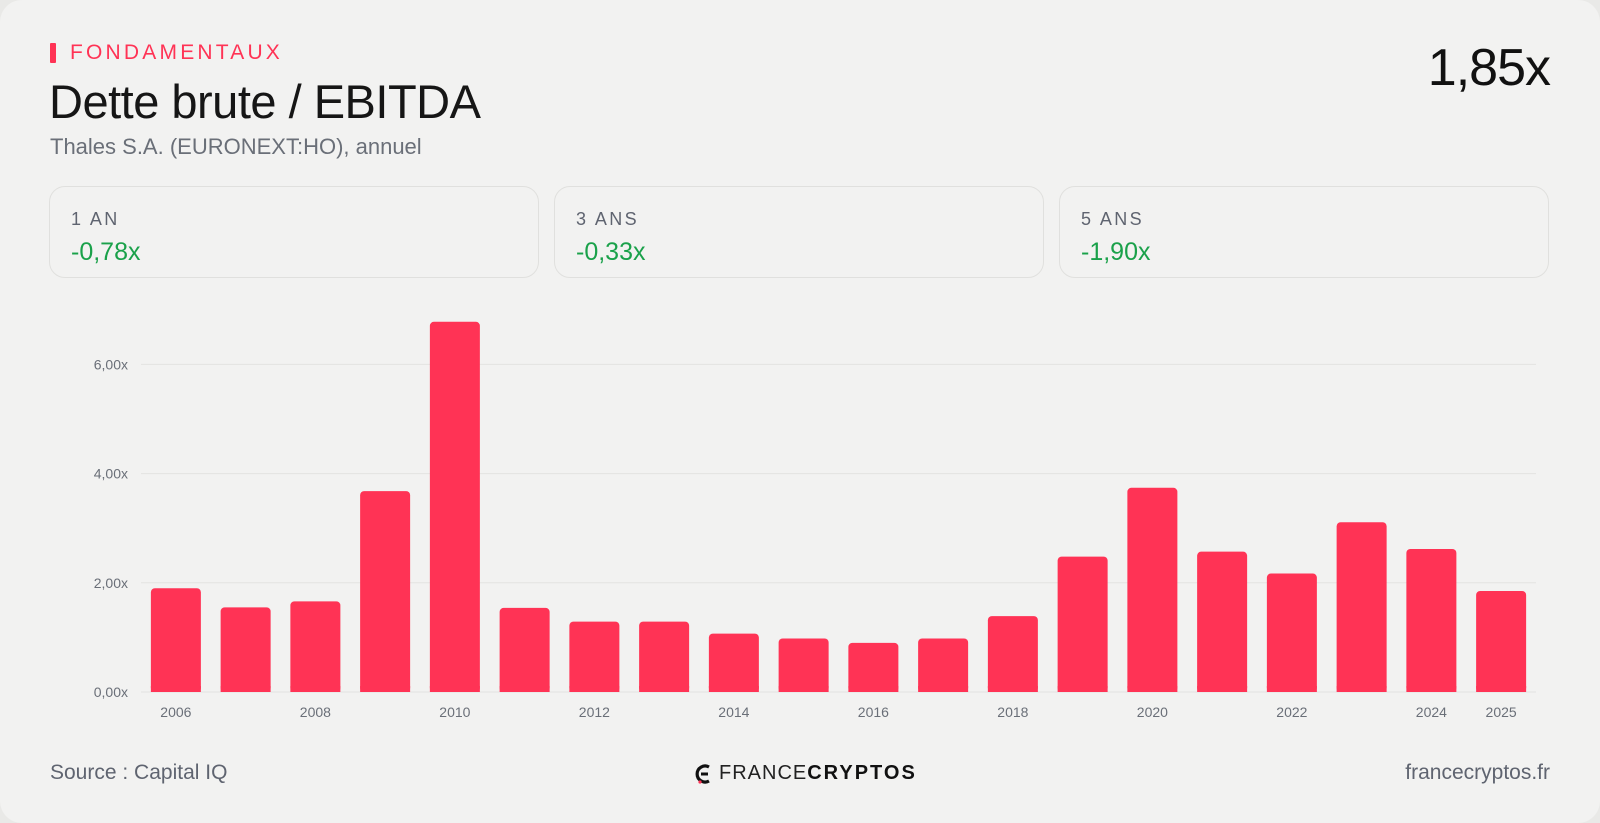  Describe the element at coordinates (862, 773) in the screenshot. I see `brand-name-bold: CRYPTOS` at that location.